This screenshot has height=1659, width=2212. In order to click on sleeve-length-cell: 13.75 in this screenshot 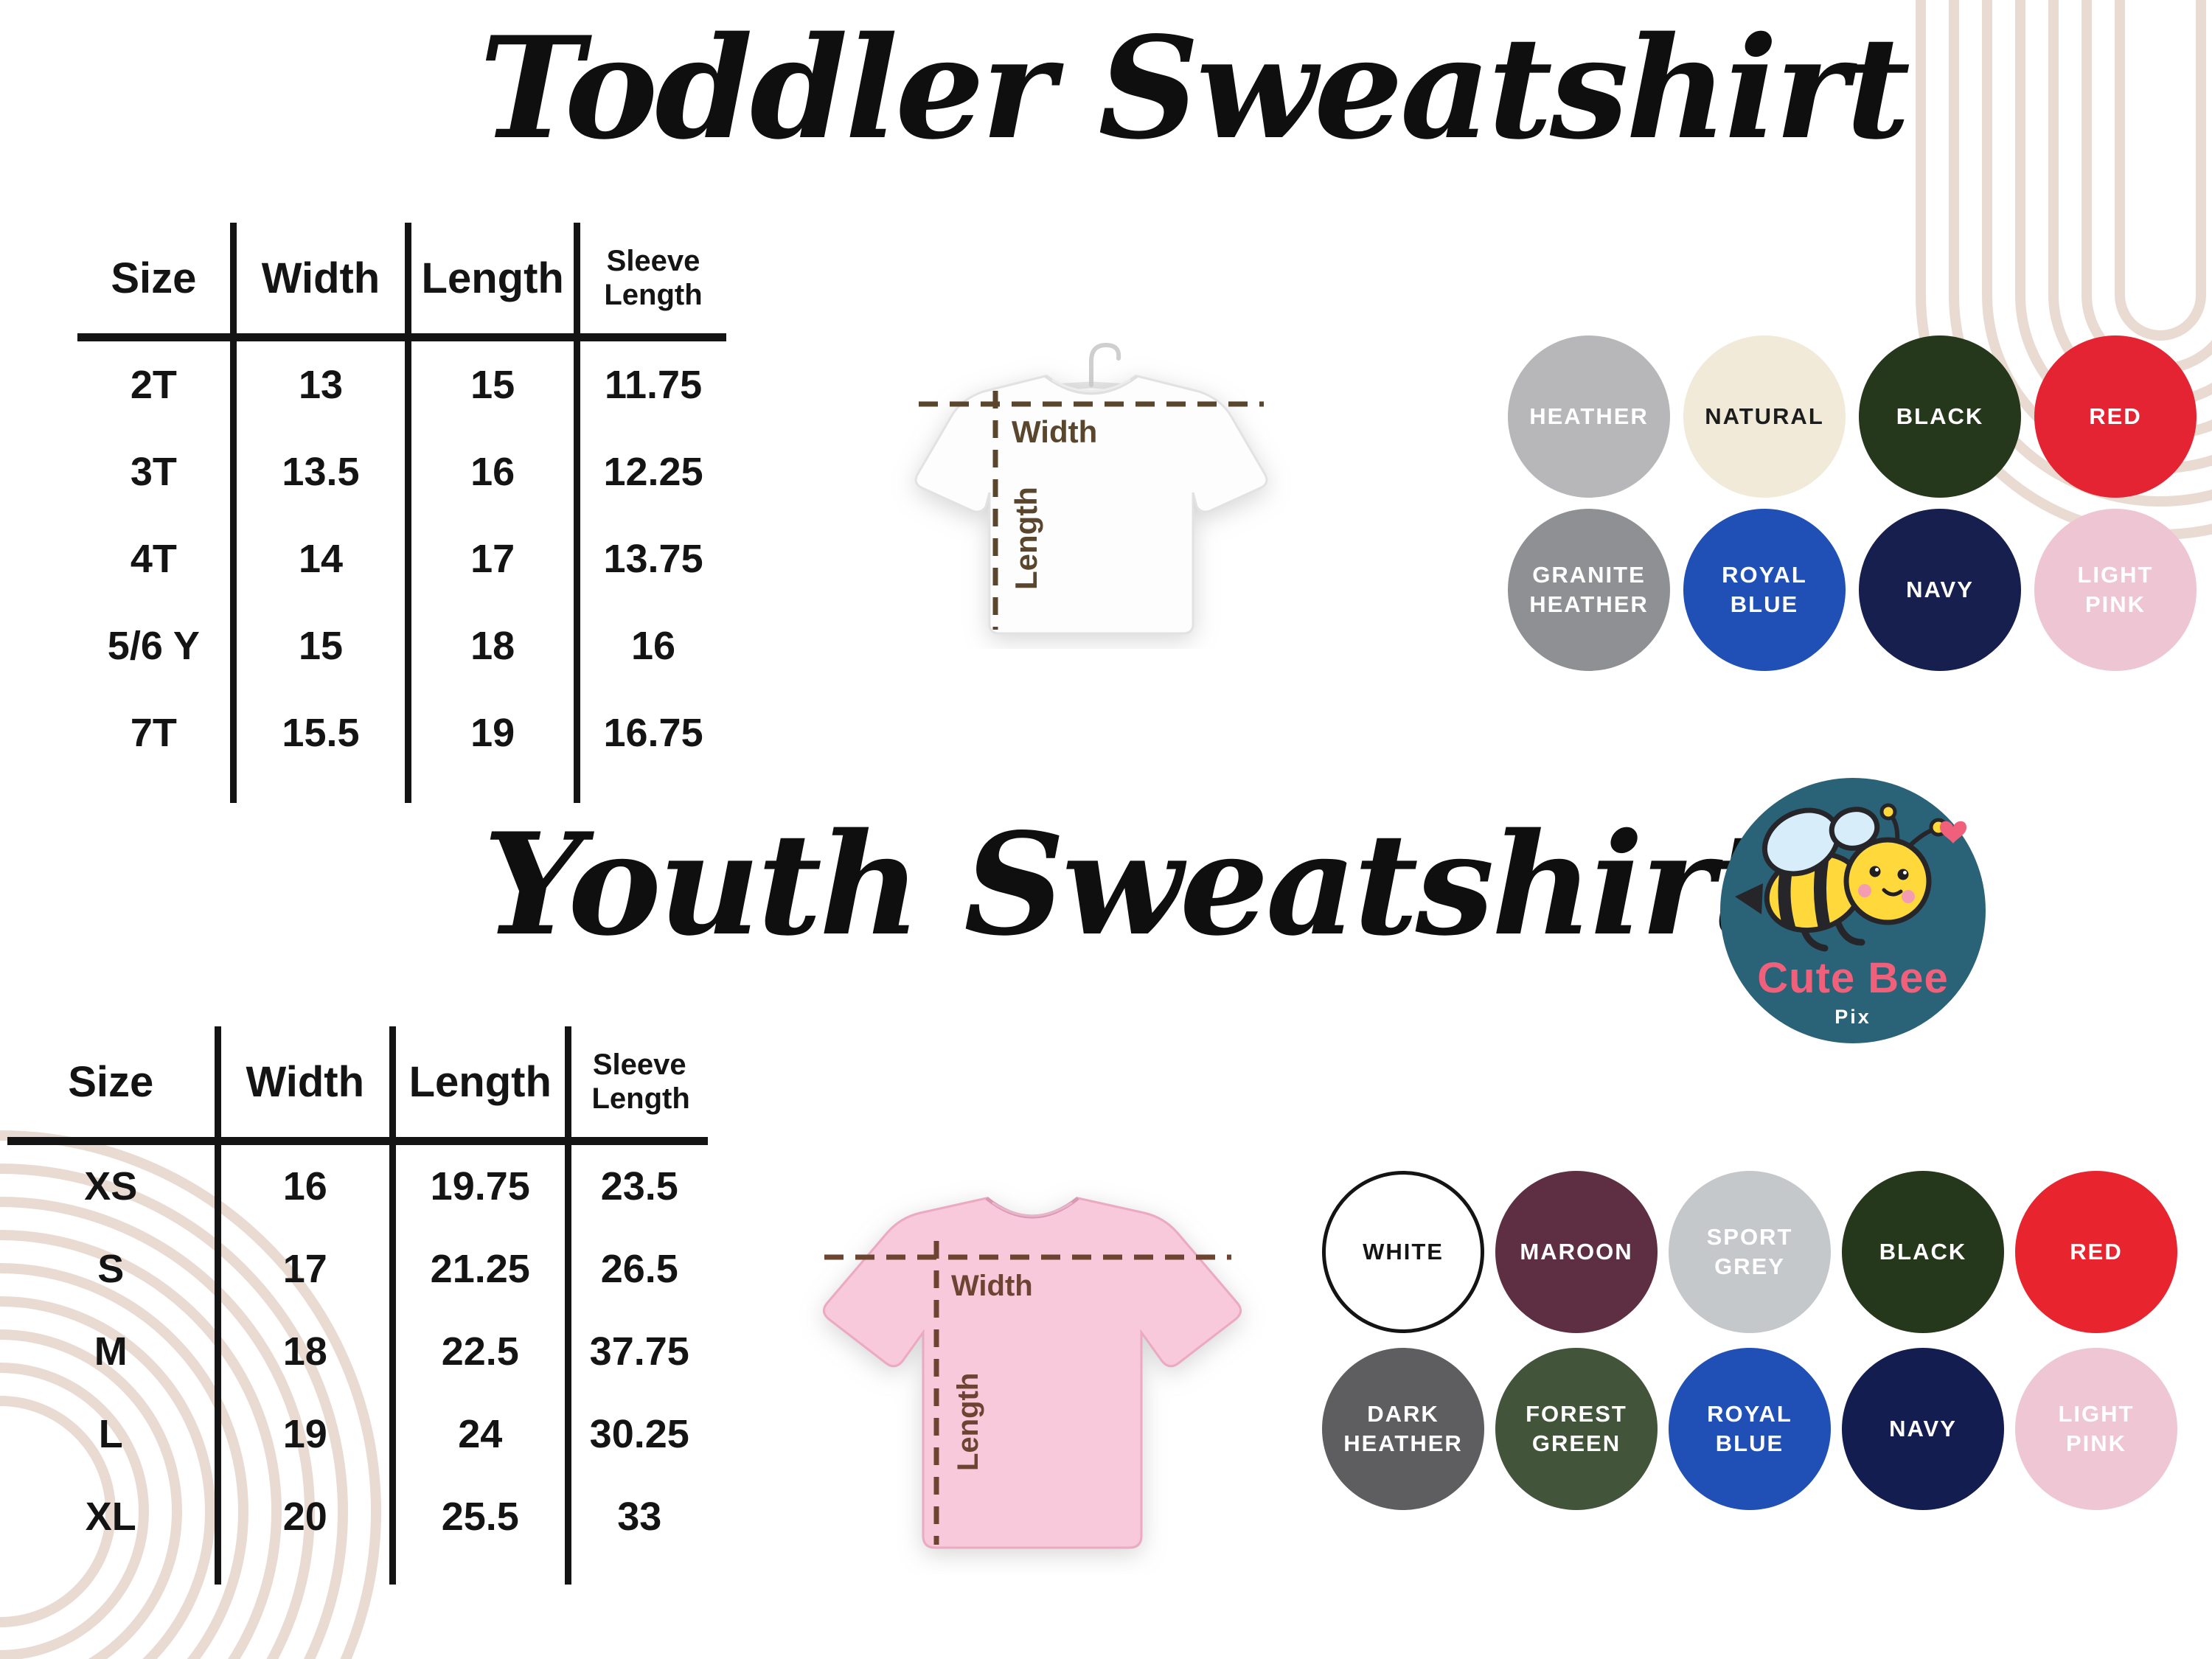, I will do `click(653, 559)`.